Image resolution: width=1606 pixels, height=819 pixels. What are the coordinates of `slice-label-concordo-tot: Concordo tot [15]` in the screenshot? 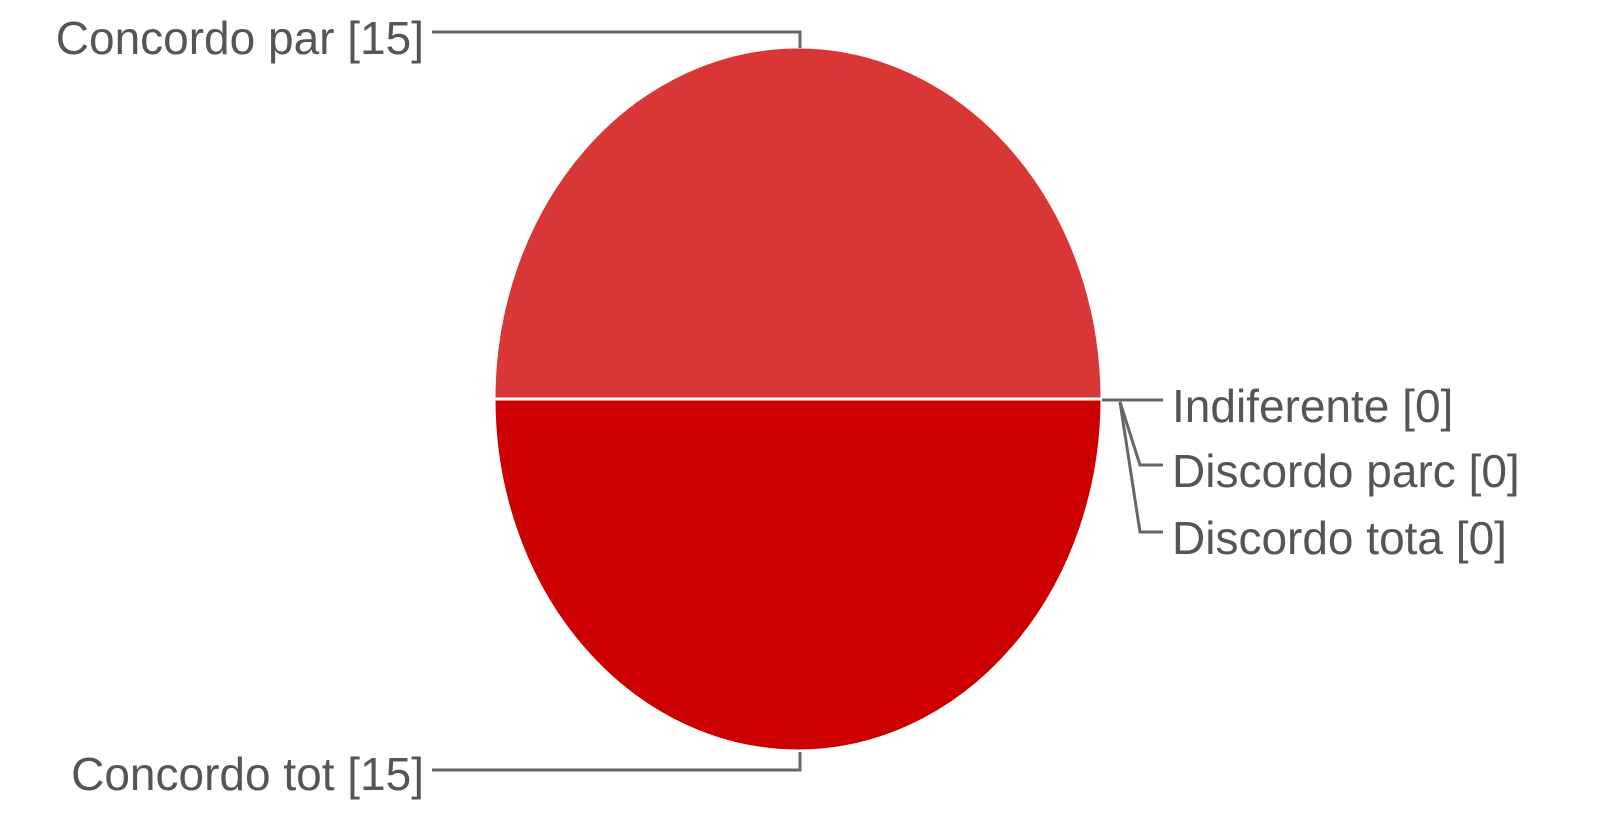 It's located at (247, 774).